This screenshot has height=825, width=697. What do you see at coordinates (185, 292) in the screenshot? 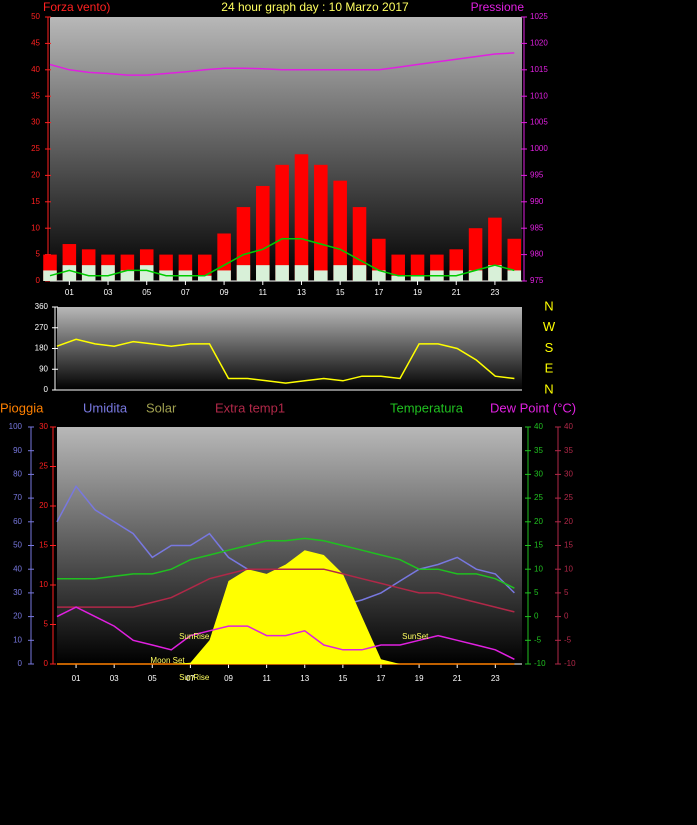
I see `x-tick-label: 07` at bounding box center [185, 292].